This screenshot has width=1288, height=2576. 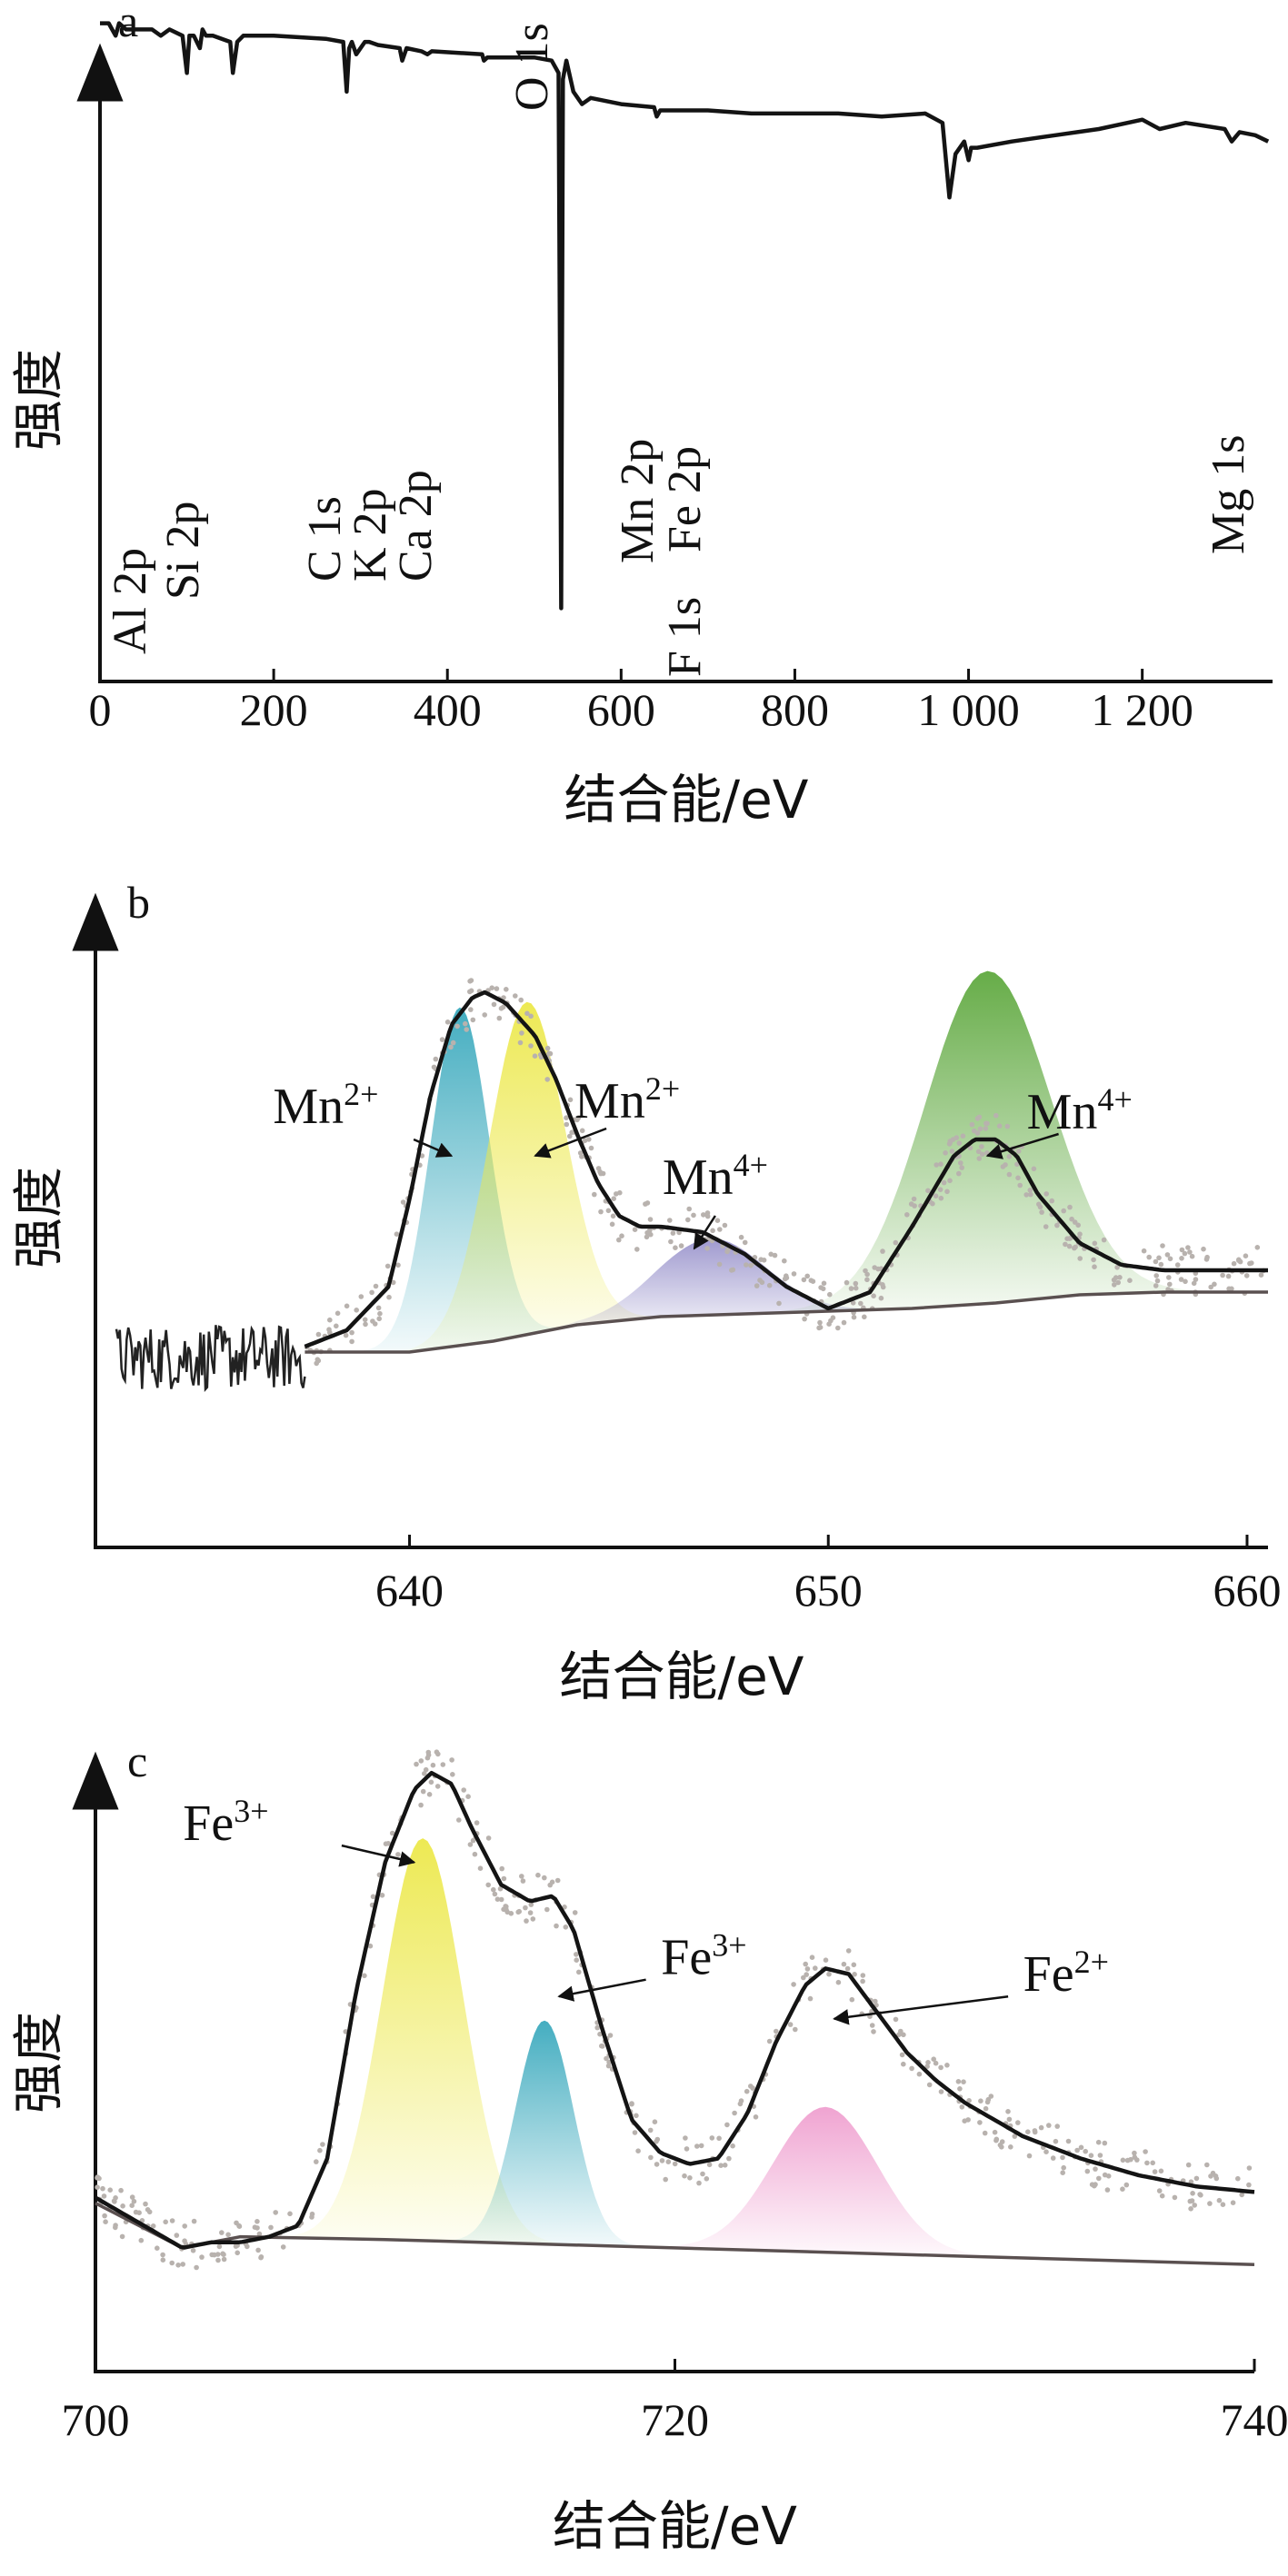 What do you see at coordinates (138, 903) in the screenshot?
I see `panel-letter: b` at bounding box center [138, 903].